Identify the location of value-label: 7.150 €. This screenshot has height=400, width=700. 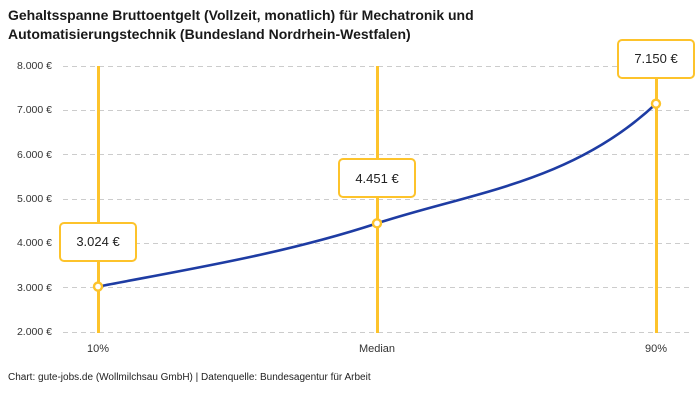
(656, 58).